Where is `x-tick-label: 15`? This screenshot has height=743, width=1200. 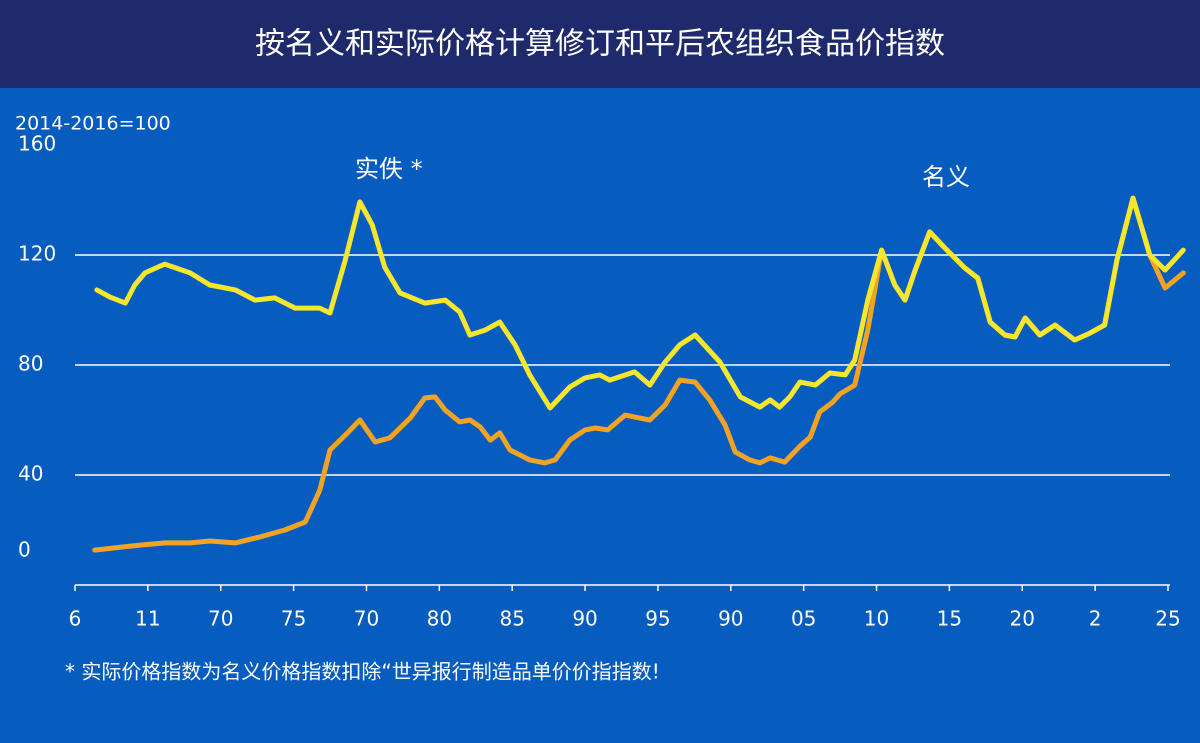
x-tick-label: 15 is located at coordinates (949, 619).